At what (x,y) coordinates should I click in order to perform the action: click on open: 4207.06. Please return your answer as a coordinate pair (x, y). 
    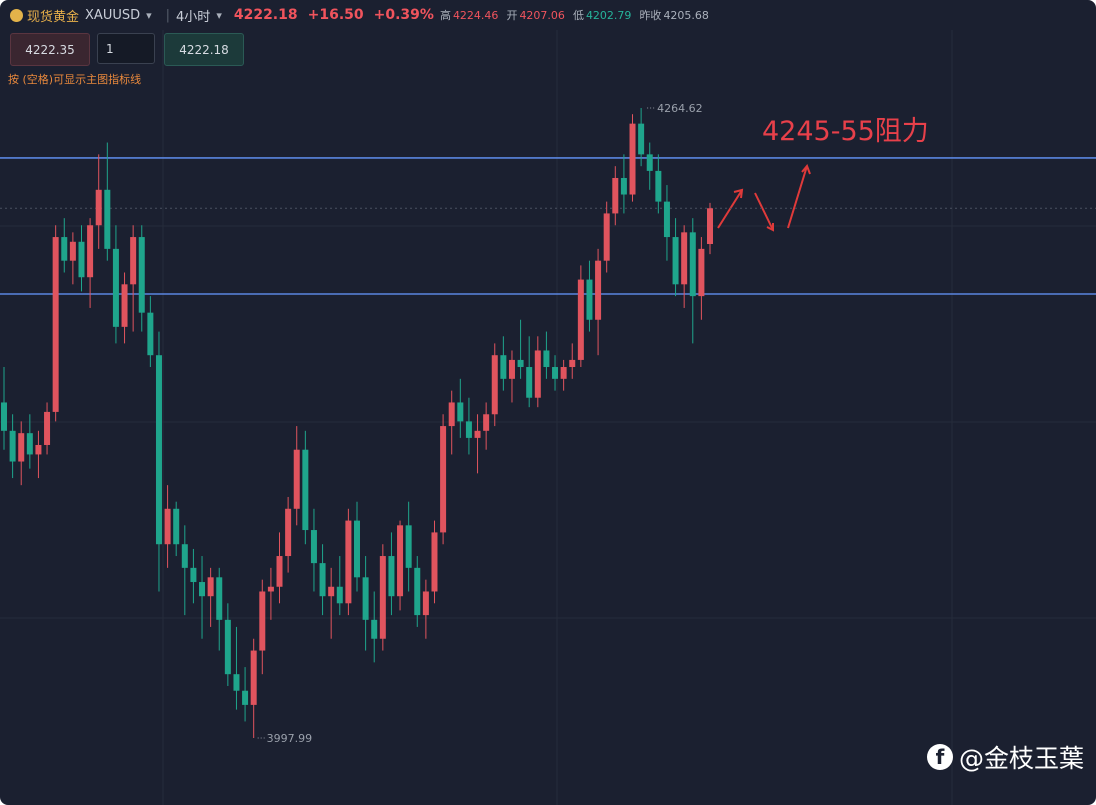
    Looking at the image, I should click on (542, 15).